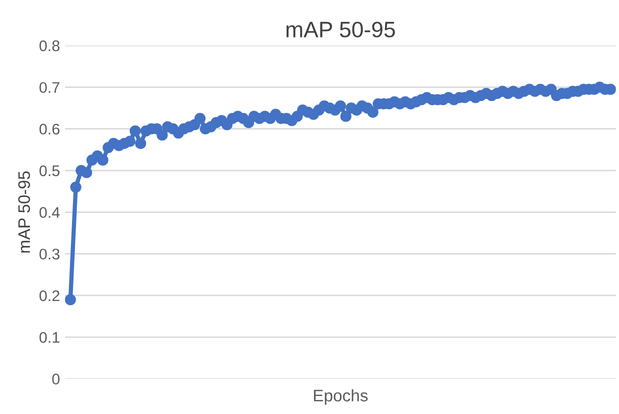  Describe the element at coordinates (49, 87) in the screenshot. I see `y-tick-label: 0.7` at that location.